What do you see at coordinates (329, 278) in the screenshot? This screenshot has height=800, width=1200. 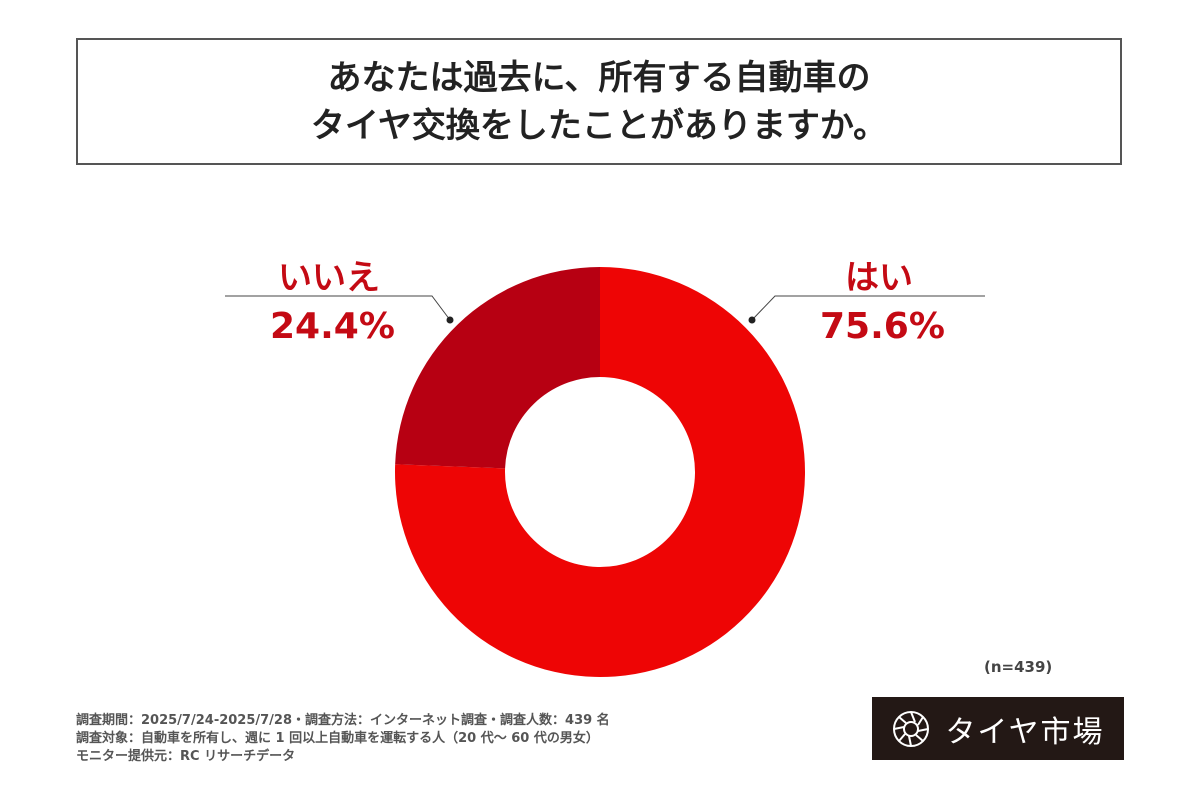 I see `label-no: いいえ` at bounding box center [329, 278].